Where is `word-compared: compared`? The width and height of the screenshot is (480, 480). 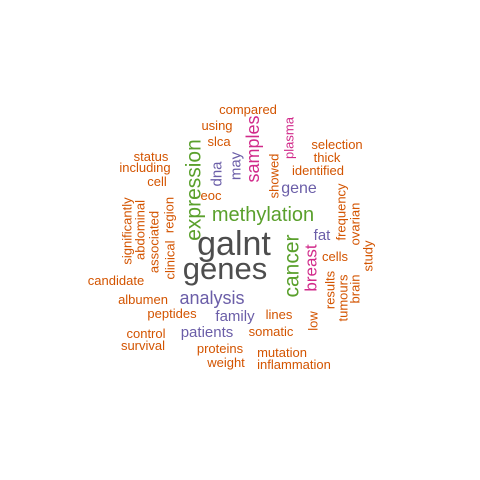 word-compared: compared is located at coordinates (248, 109).